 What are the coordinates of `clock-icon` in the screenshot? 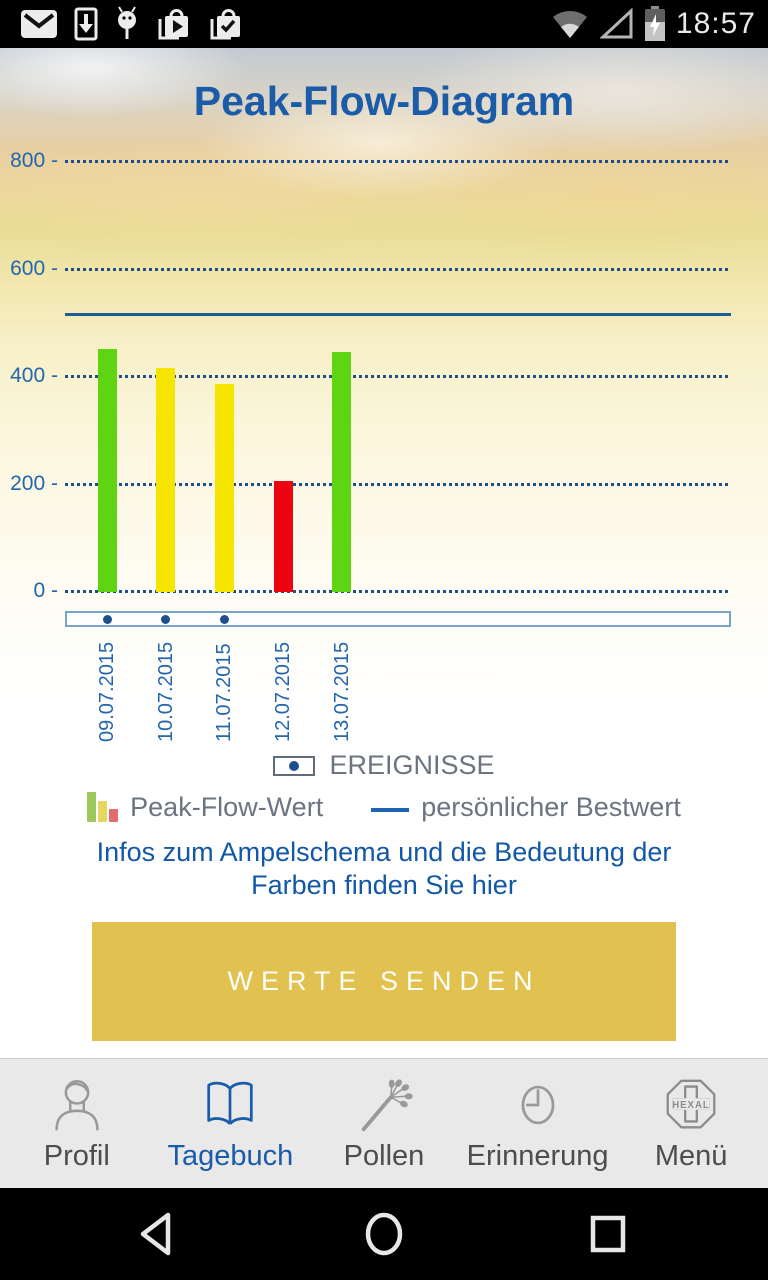 It's located at (537, 1105).